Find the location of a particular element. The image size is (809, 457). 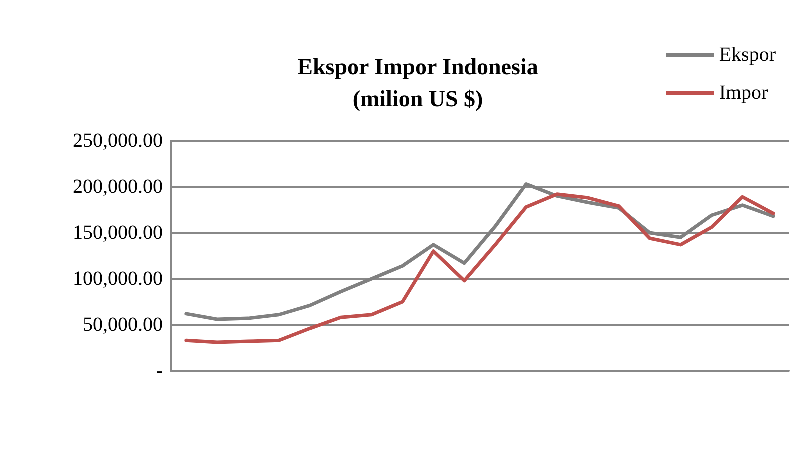

chart-title: Ekspor Impor Indonesia (milion US $) is located at coordinates (418, 83).